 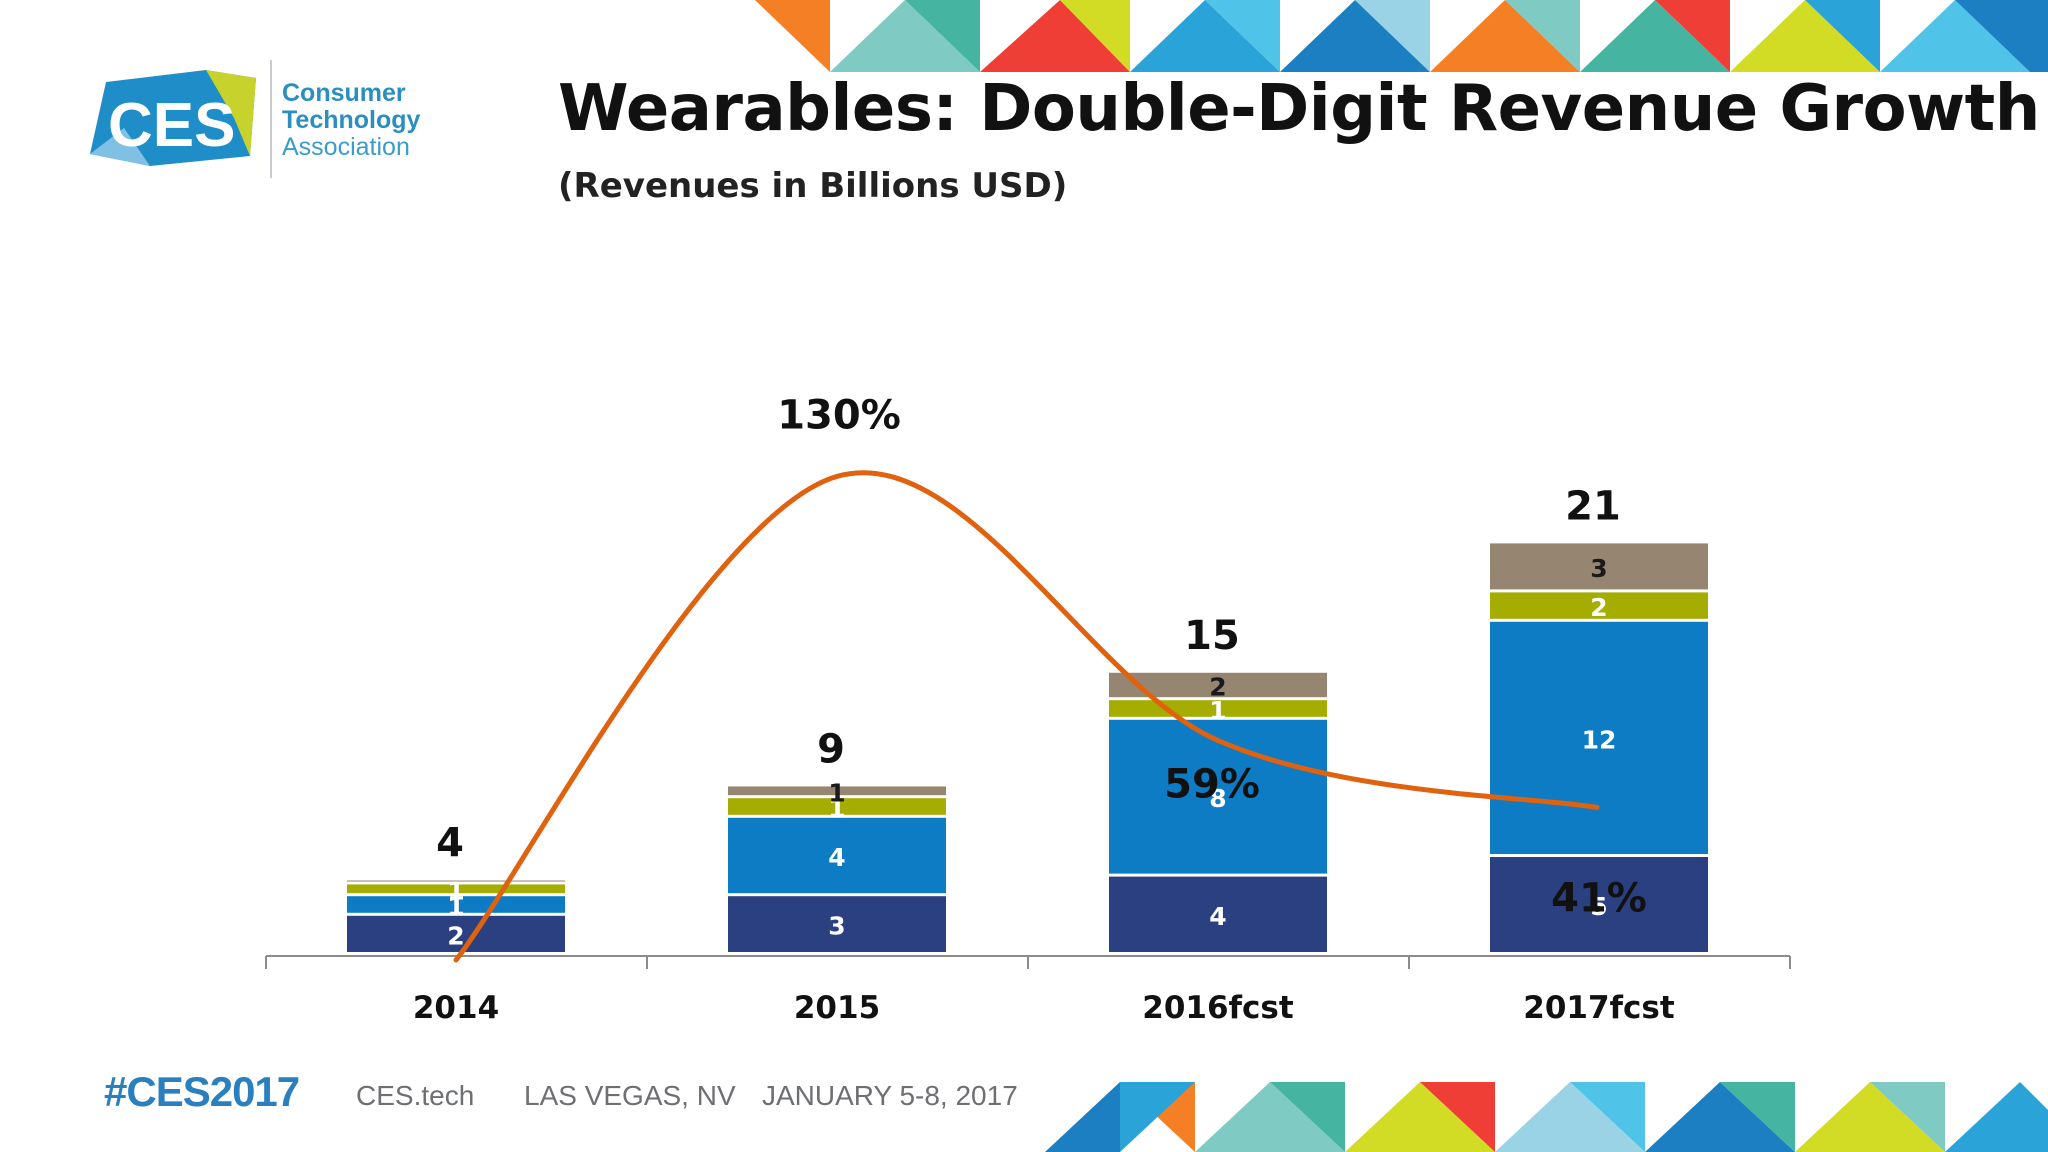 What do you see at coordinates (271, 119) in the screenshot?
I see `logo-divider` at bounding box center [271, 119].